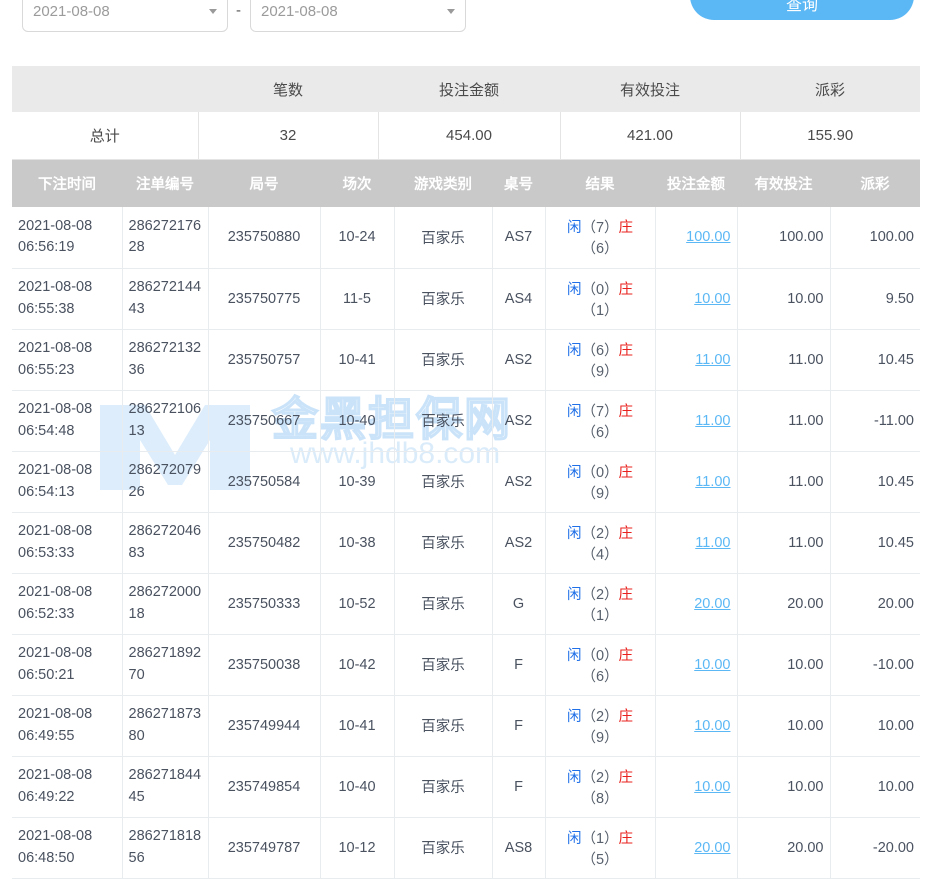 The image size is (932, 879). Describe the element at coordinates (357, 543) in the screenshot. I see `cell-session: 10-38` at that location.